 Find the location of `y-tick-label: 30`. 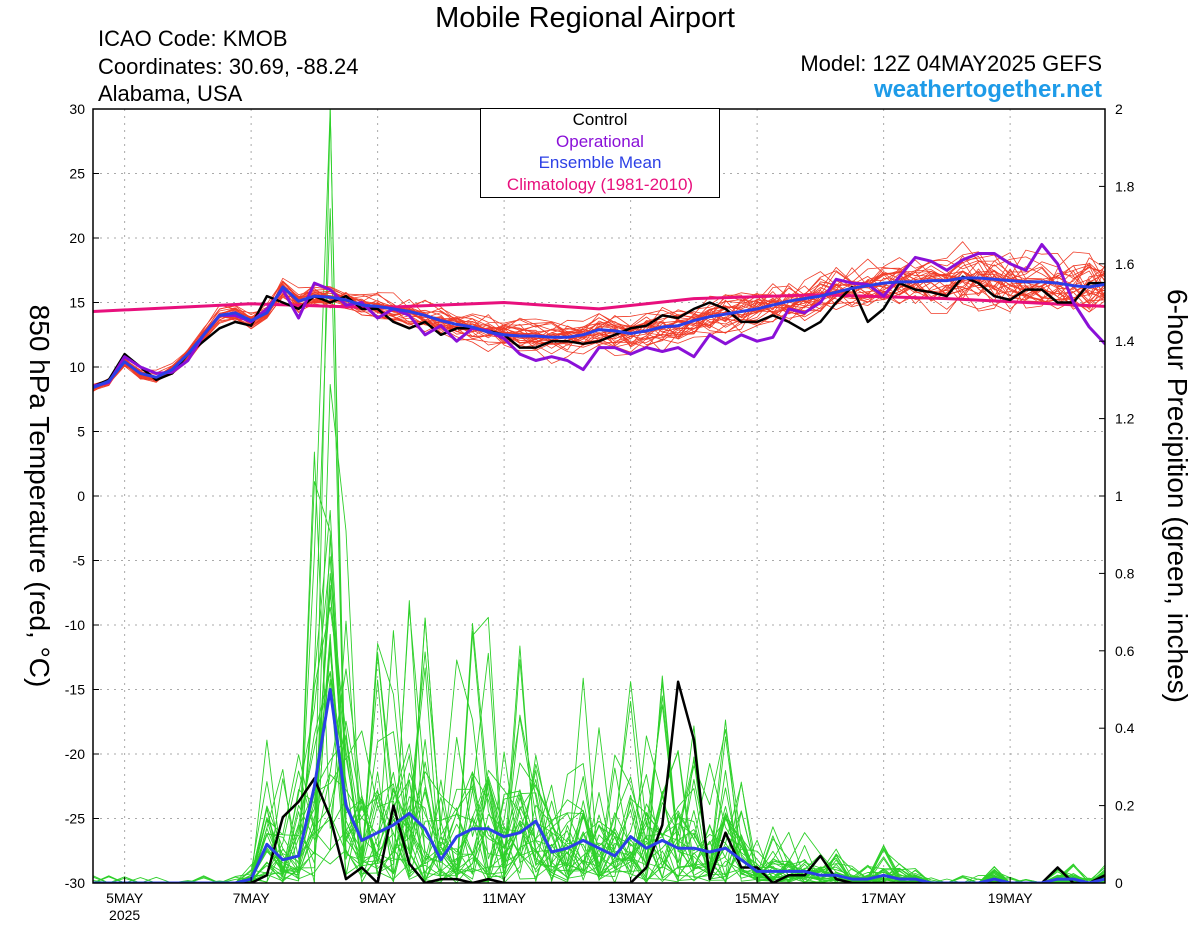

y-tick-label: 30 is located at coordinates (77, 109).